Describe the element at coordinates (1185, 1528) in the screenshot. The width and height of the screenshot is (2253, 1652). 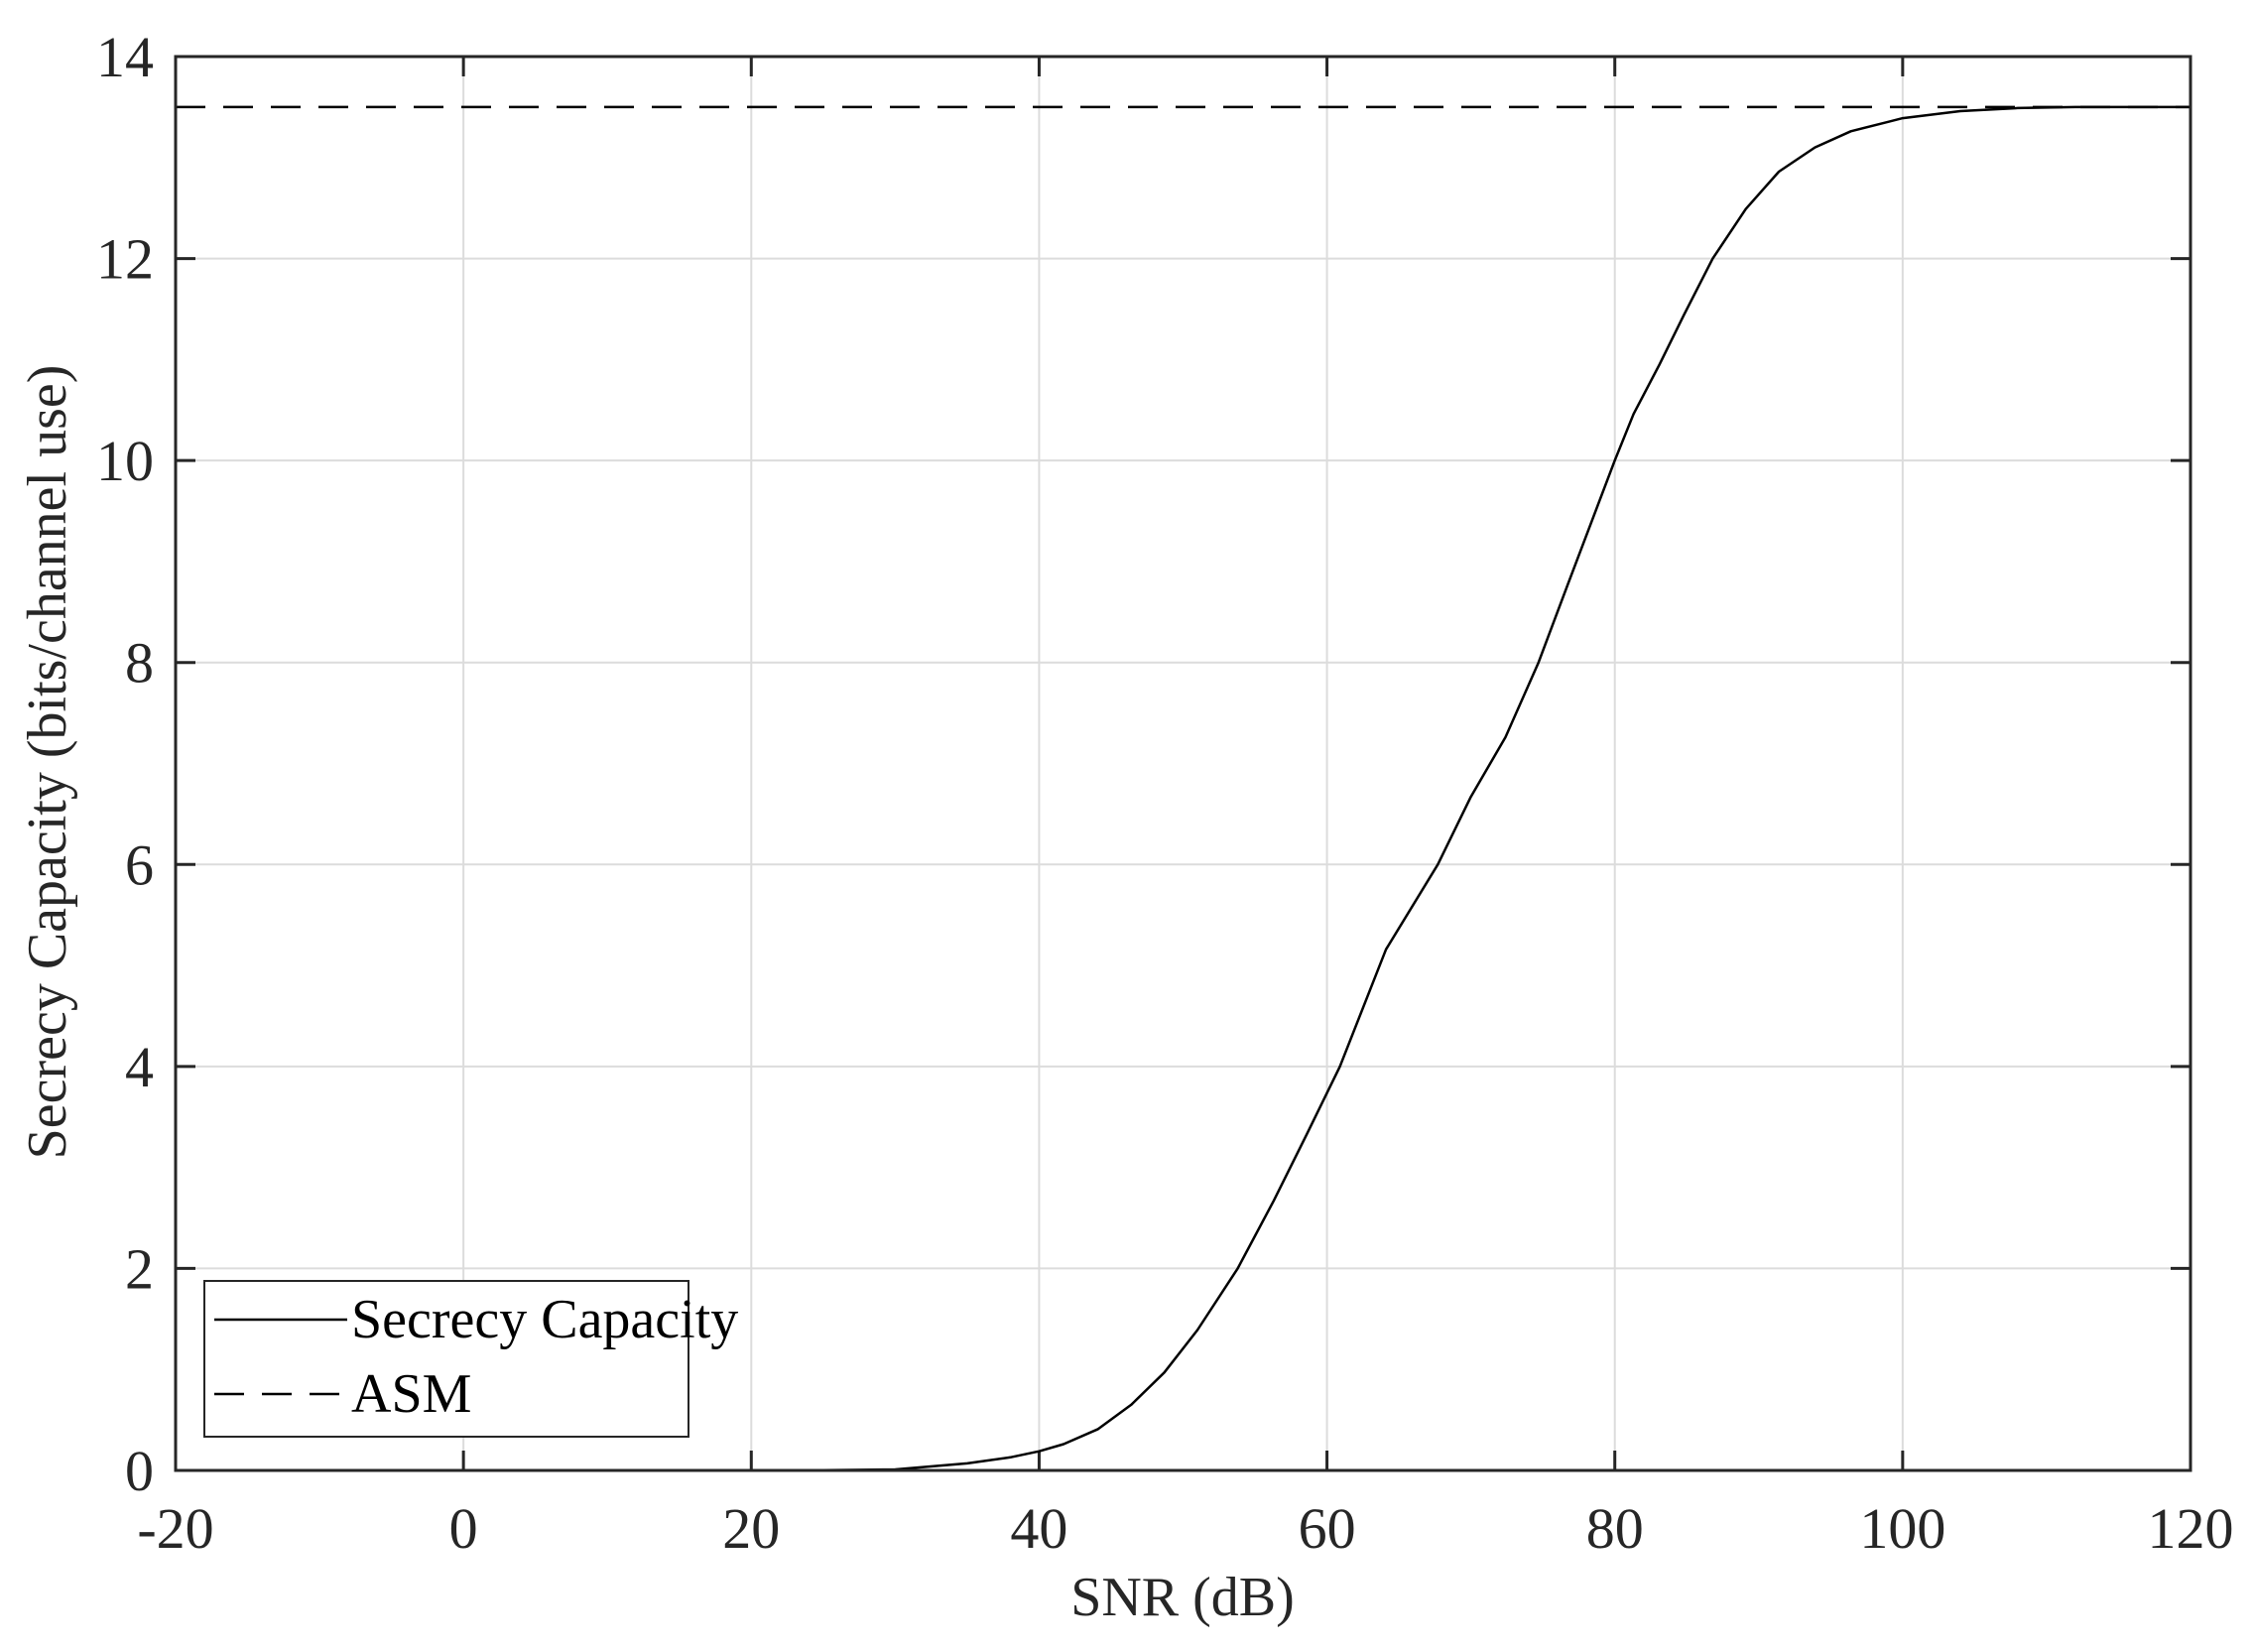
I see `x-tick-labels: -20 0 20 40 60 80 100 120` at that location.